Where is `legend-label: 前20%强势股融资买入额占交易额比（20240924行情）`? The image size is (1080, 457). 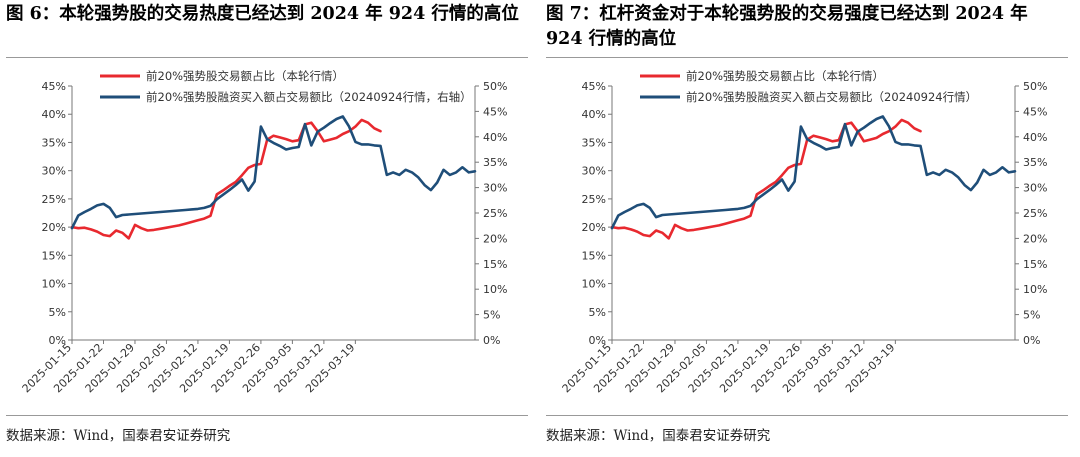 legend-label: 前20%强势股融资买入额占交易额比（20240924行情） is located at coordinates (831, 97).